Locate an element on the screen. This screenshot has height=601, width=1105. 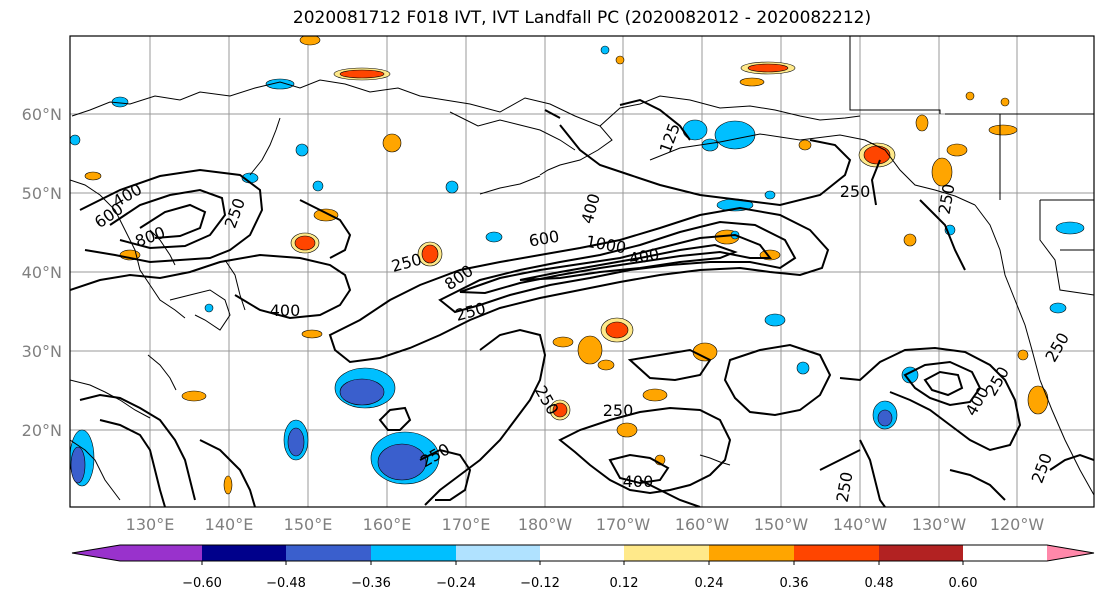
lon-label-140w: 140°W is located at coordinates (860, 524).